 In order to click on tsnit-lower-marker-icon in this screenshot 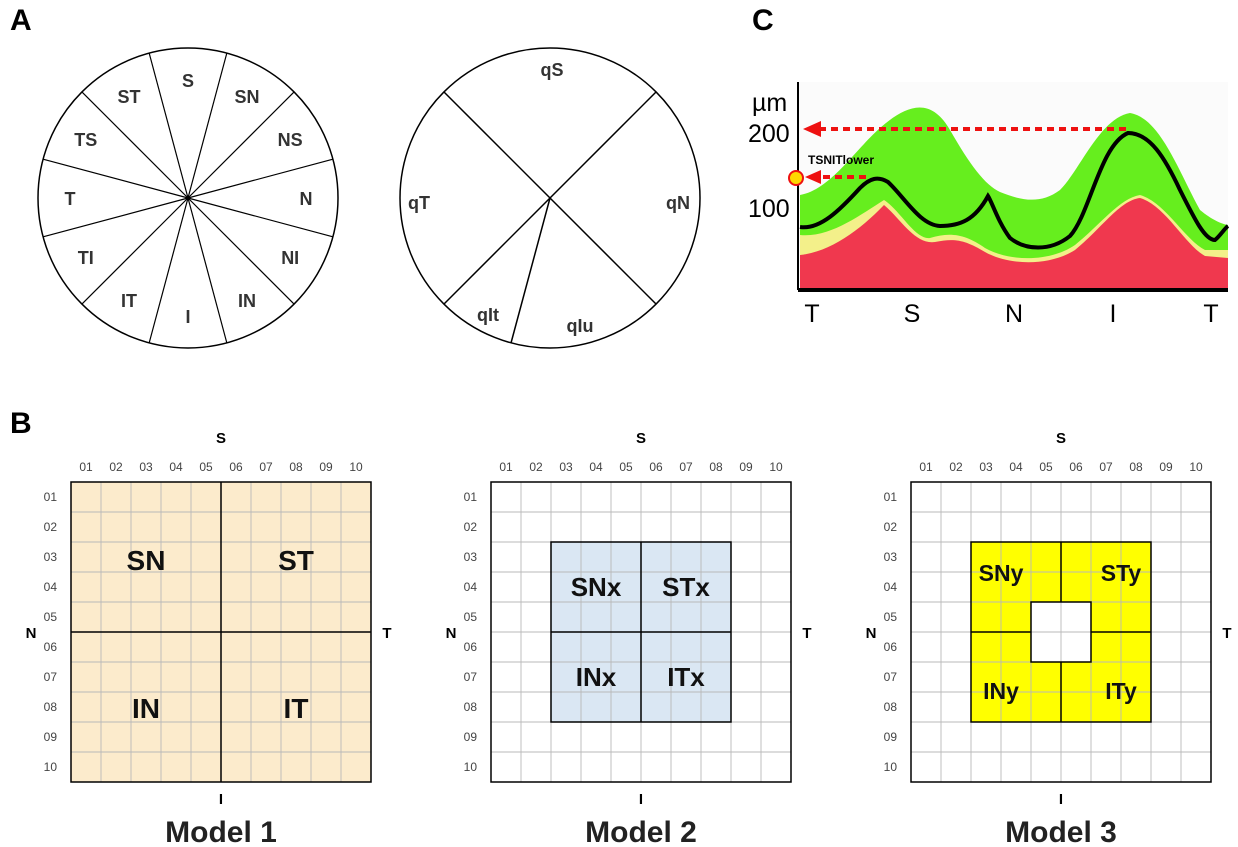, I will do `click(796, 178)`.